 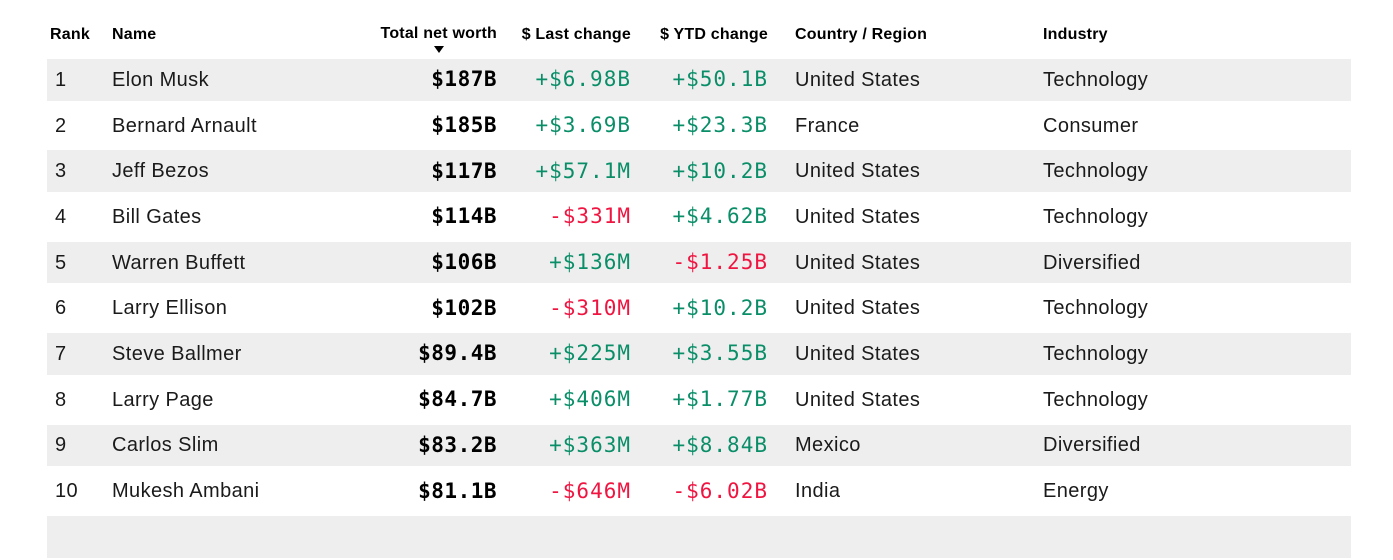 What do you see at coordinates (61, 79) in the screenshot?
I see `rank-cell: 1` at bounding box center [61, 79].